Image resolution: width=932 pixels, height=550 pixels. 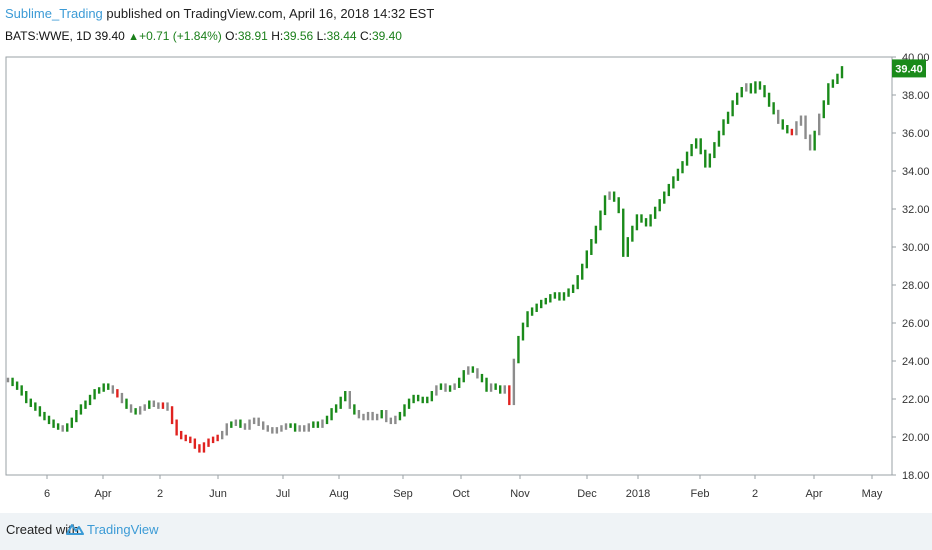 What do you see at coordinates (916, 476) in the screenshot?
I see `y-tick-label: 18.00` at bounding box center [916, 476].